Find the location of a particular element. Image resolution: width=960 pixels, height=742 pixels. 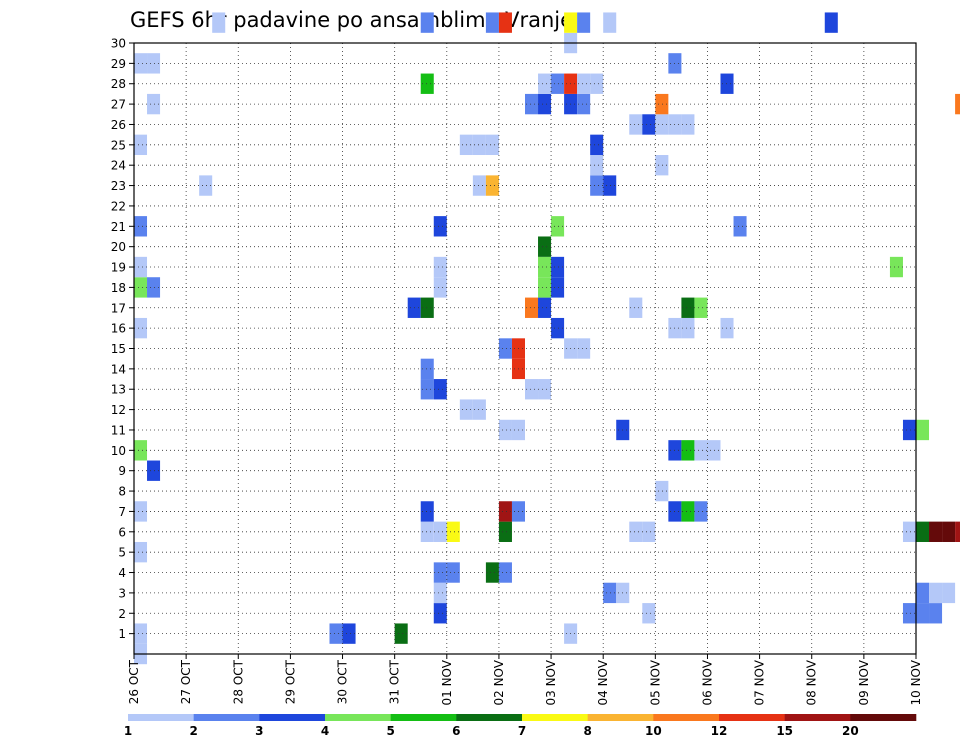

y-tick-label: 12 is located at coordinates (118, 410).